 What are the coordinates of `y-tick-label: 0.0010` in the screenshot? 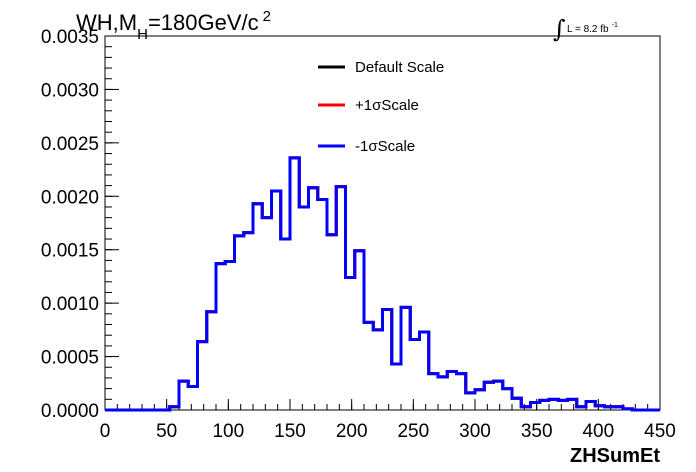 It's located at (70, 304).